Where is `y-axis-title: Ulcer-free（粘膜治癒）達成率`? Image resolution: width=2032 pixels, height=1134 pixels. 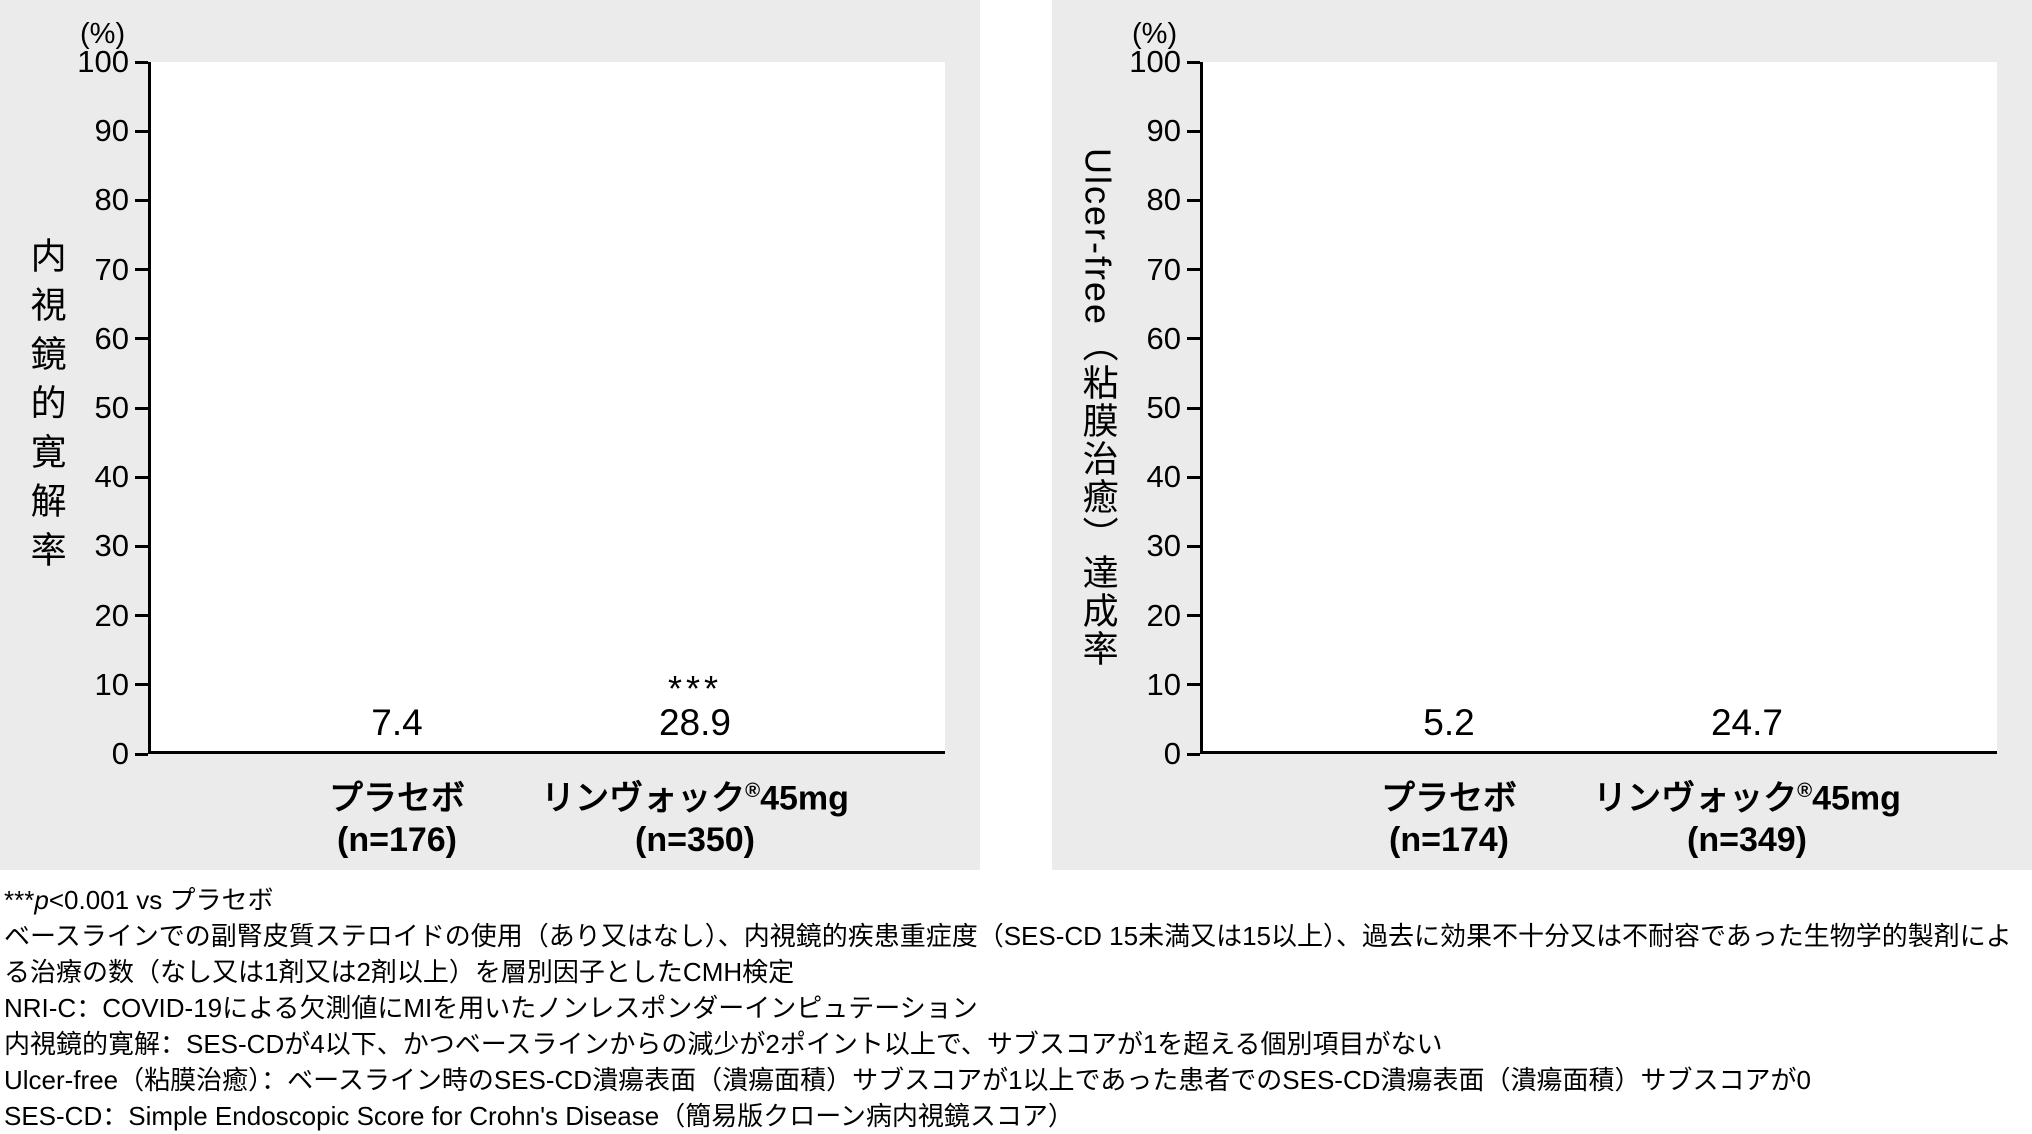 y-axis-title: Ulcer-free（粘膜治癒）達成率 is located at coordinates (1098, 408).